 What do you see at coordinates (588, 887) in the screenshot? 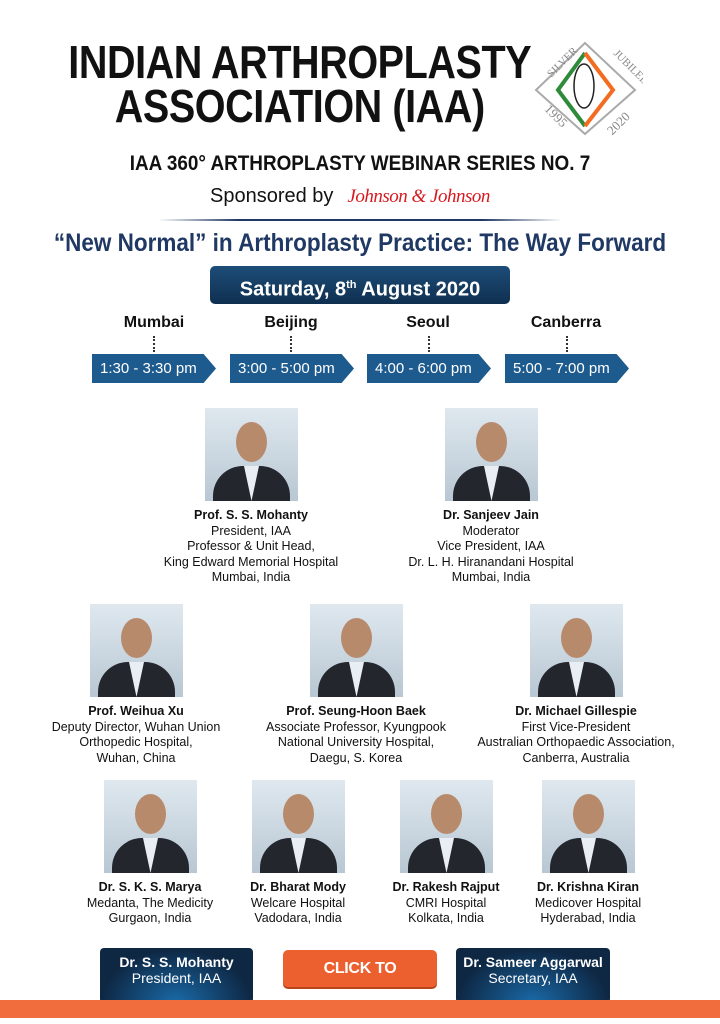
I see `speaker-name: Dr. Krishna Kiran` at bounding box center [588, 887].